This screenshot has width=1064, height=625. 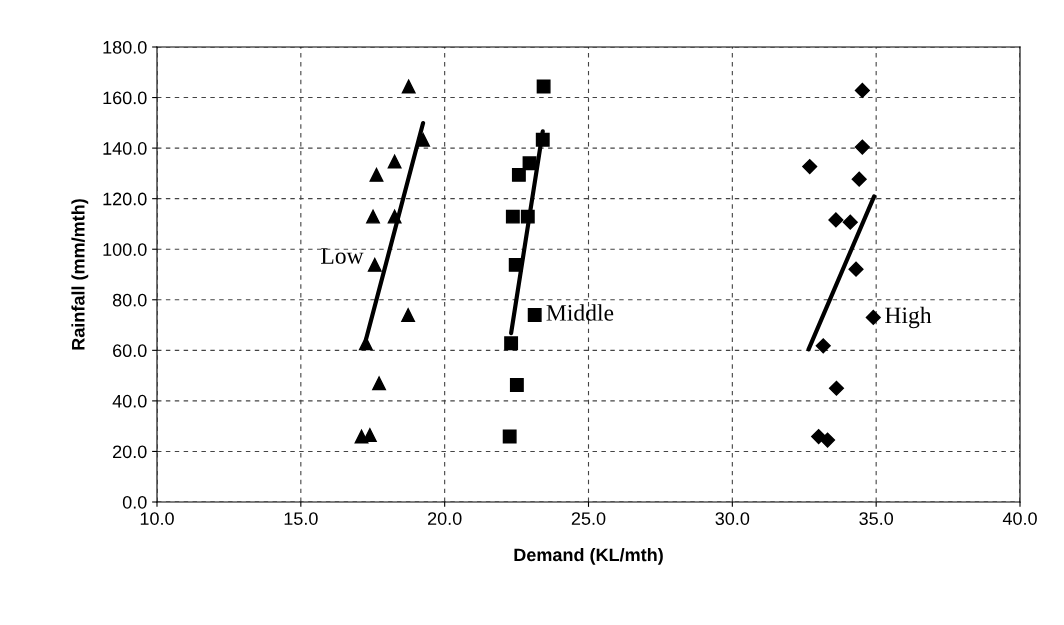 I want to click on y-tick-label: 0.0, so click(x=134, y=502).